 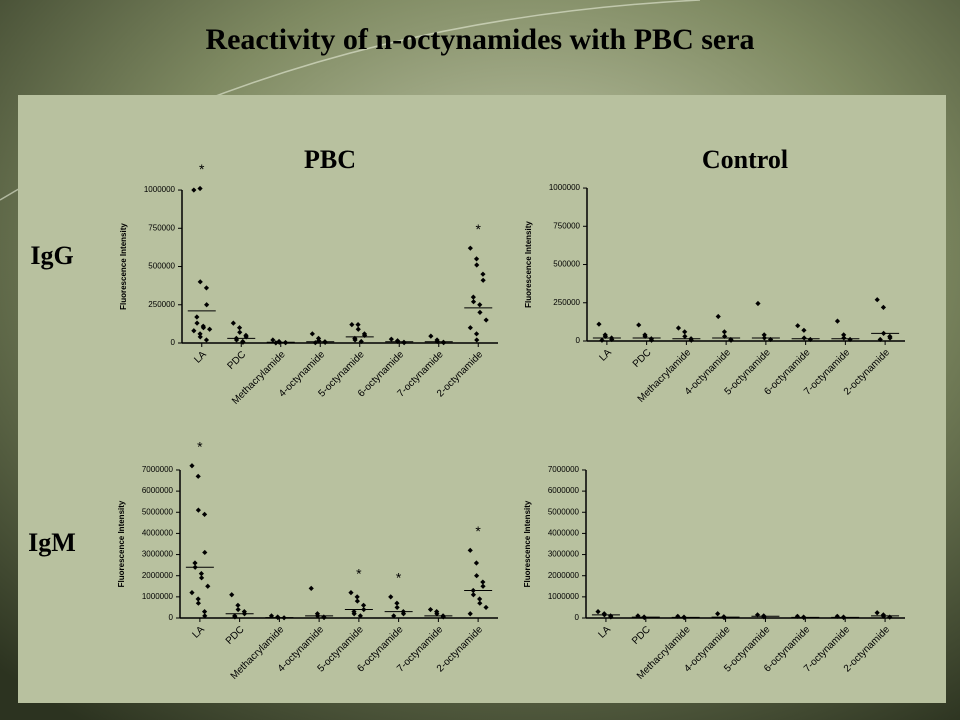 I want to click on y-tick-label: 5000000, so click(x=158, y=511).